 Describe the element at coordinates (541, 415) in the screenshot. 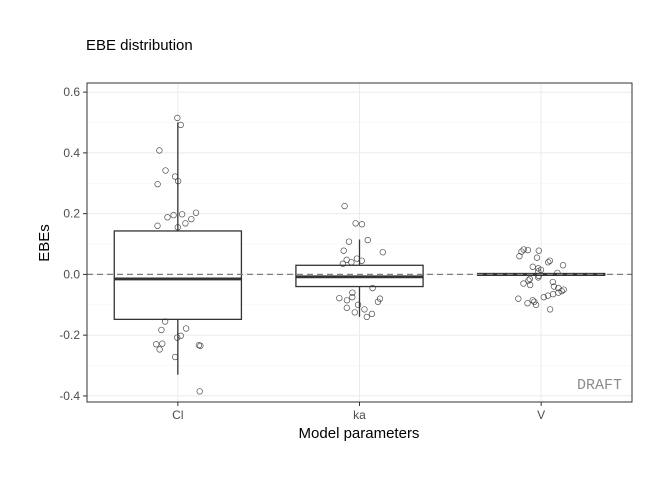

I see `x-tick-label: V` at that location.